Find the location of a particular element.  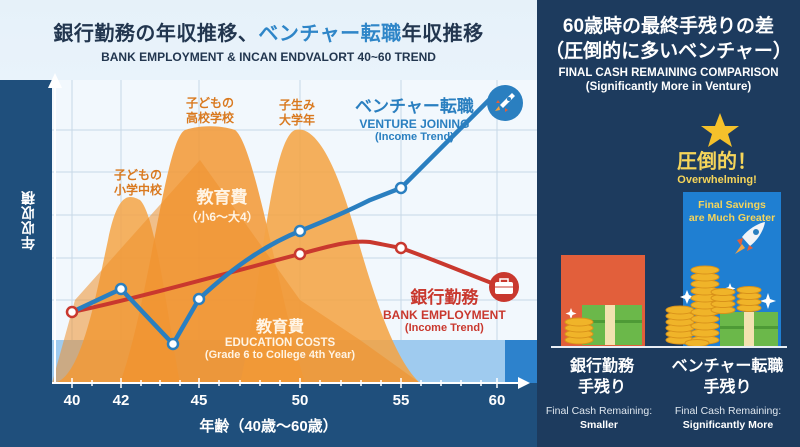

venture-legend: ベンチャー転職 VENTURE JOINING (Income Trend) is located at coordinates (414, 117).